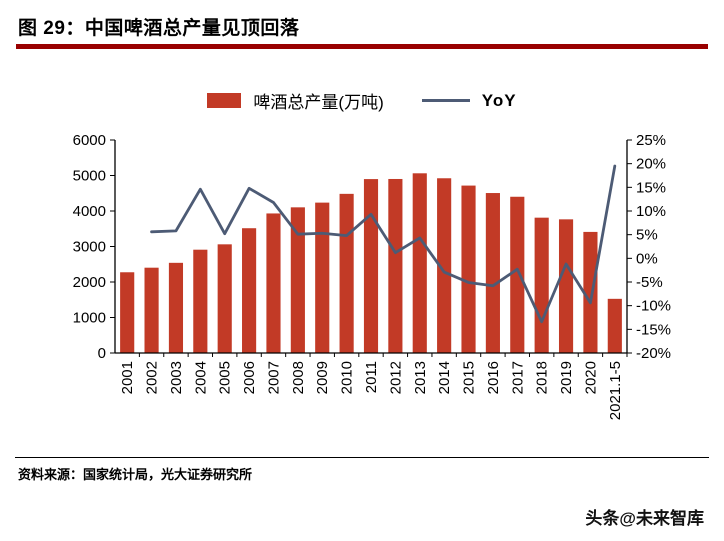 This screenshot has height=541, width=724. Describe the element at coordinates (127, 377) in the screenshot. I see `x-axis-tick-label: 2001` at that location.